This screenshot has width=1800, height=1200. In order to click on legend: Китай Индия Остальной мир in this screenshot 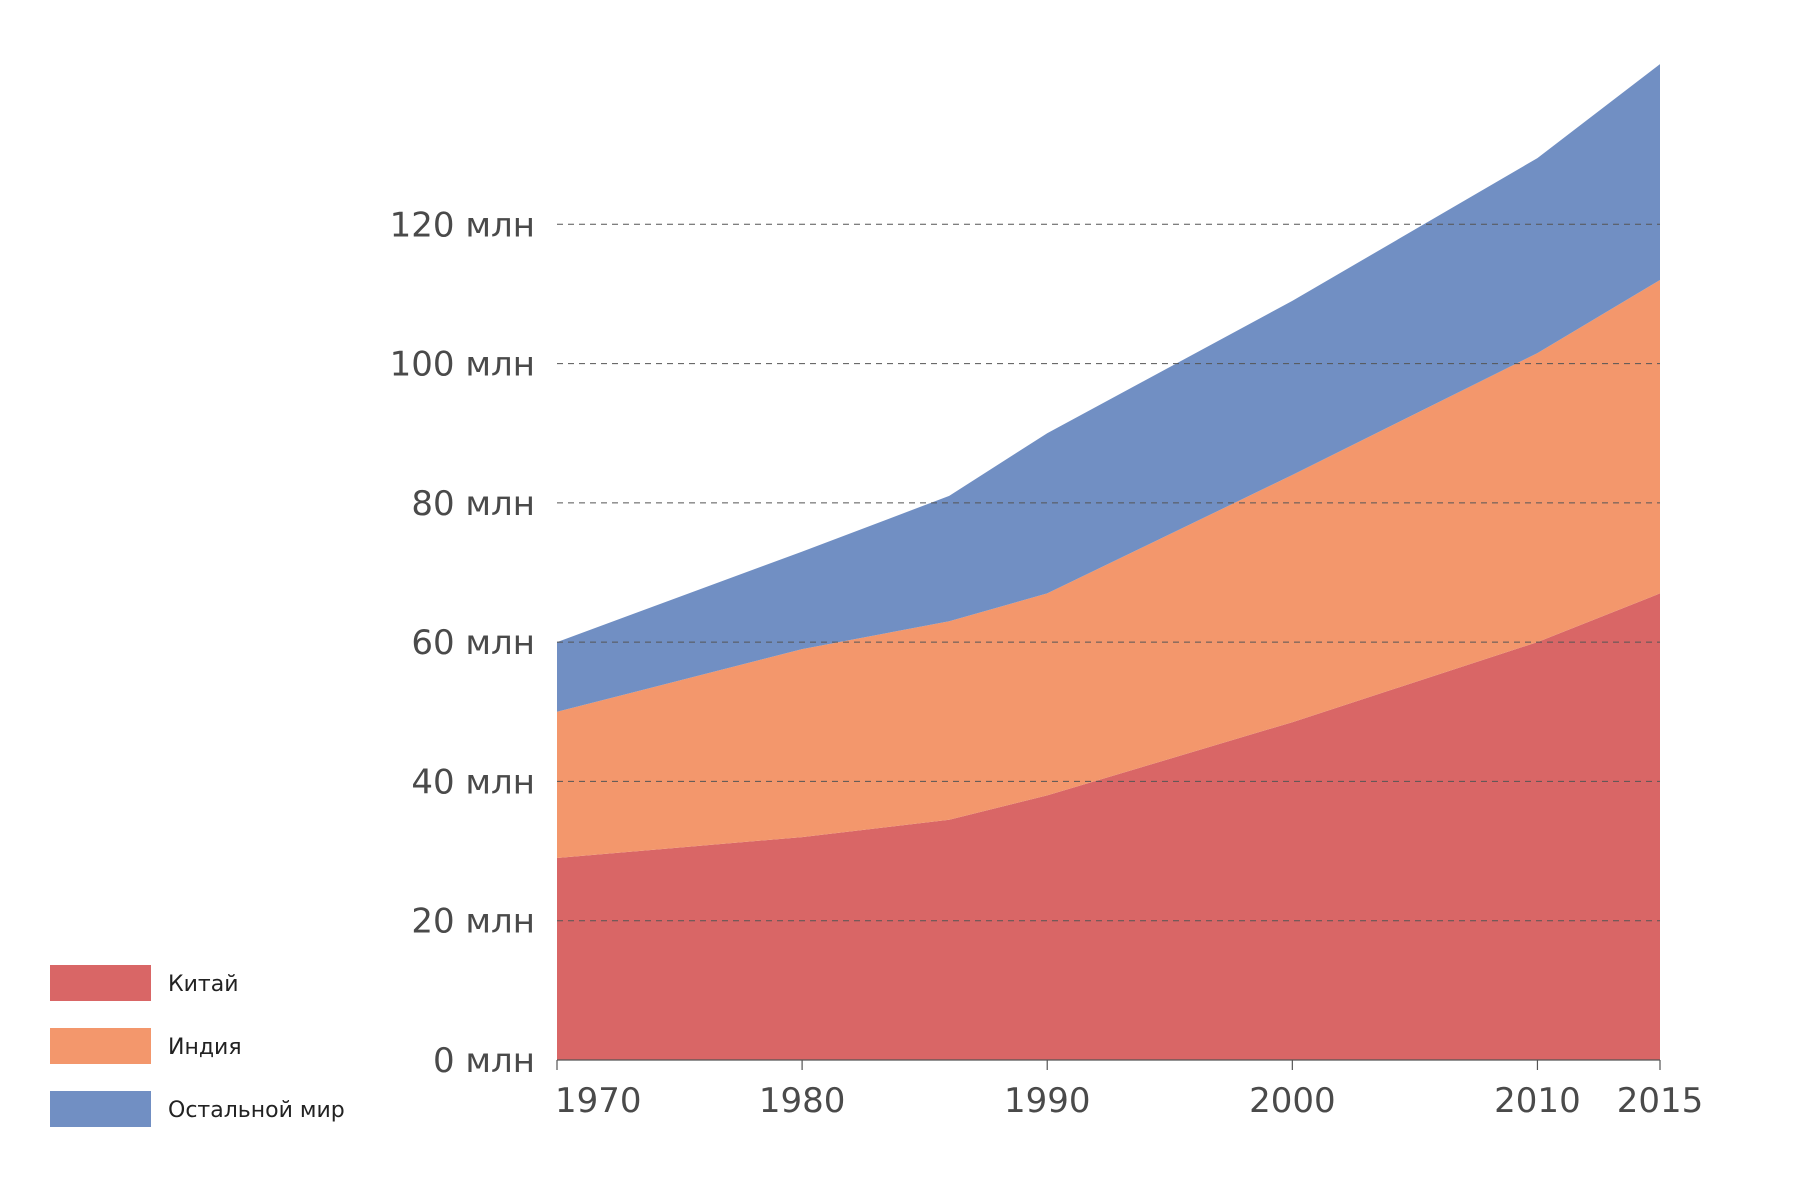, I will do `click(197, 1046)`.